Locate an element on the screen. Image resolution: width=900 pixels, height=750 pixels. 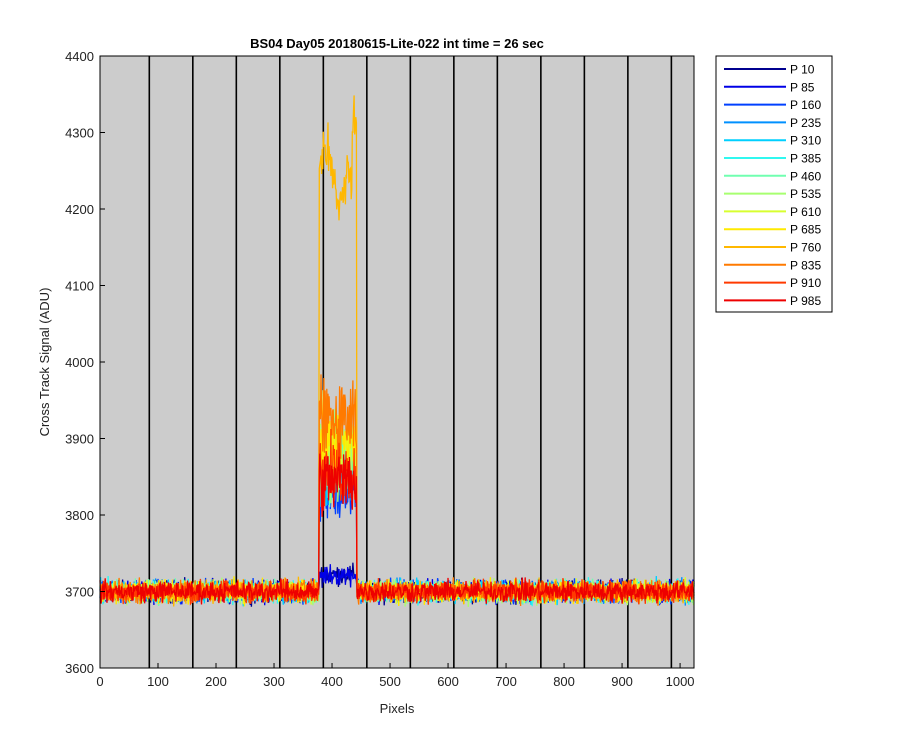
x-tick-label: 800 is located at coordinates (564, 681).